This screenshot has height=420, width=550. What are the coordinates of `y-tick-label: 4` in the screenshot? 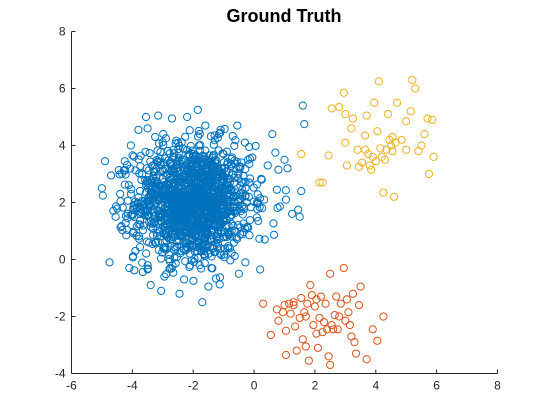 It's located at (62, 146).